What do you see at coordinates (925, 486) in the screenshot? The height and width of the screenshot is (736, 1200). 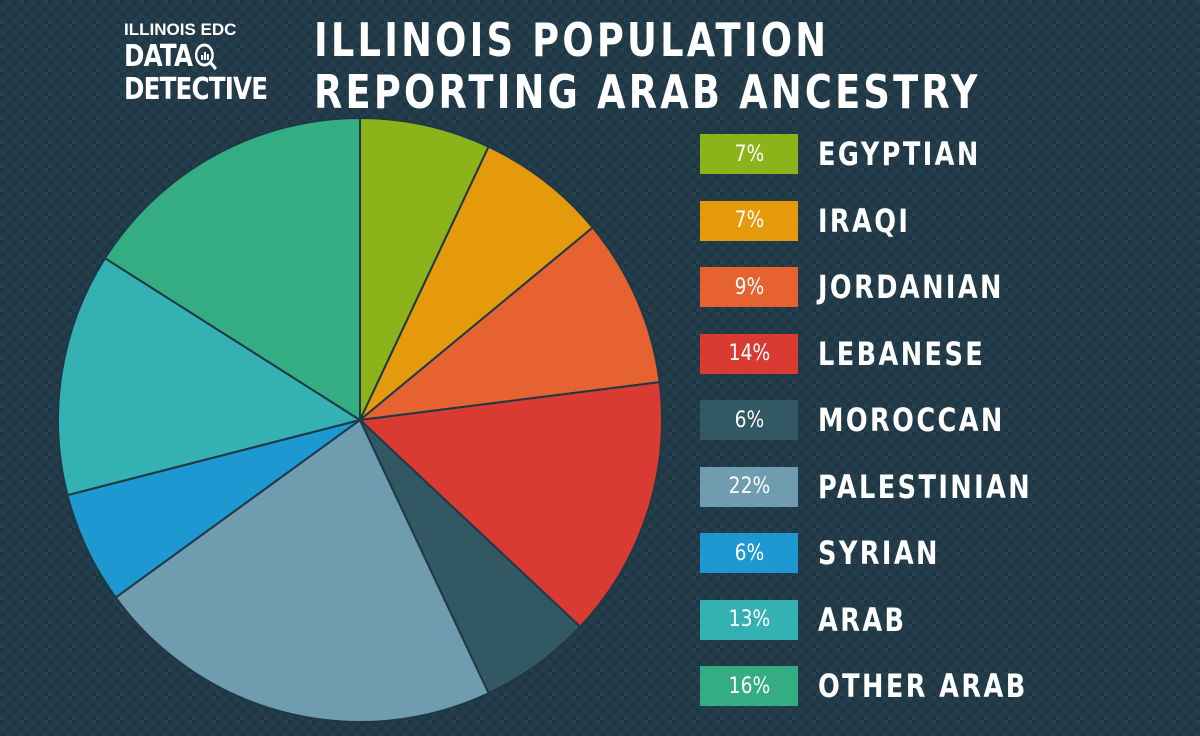 I see `legend-label: PALESTINIAN` at bounding box center [925, 486].